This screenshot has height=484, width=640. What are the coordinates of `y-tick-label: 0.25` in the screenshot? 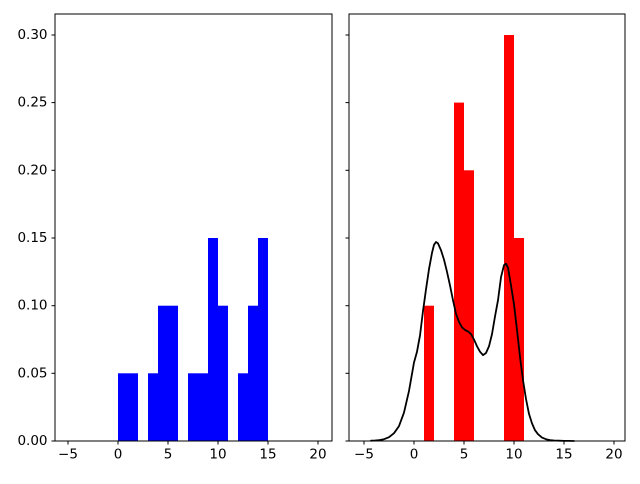 It's located at (32, 103).